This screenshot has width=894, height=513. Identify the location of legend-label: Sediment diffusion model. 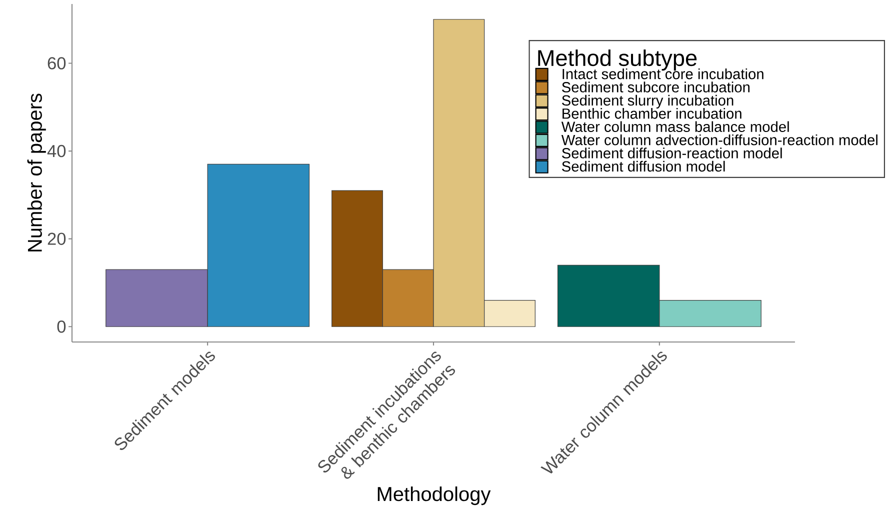
(643, 166).